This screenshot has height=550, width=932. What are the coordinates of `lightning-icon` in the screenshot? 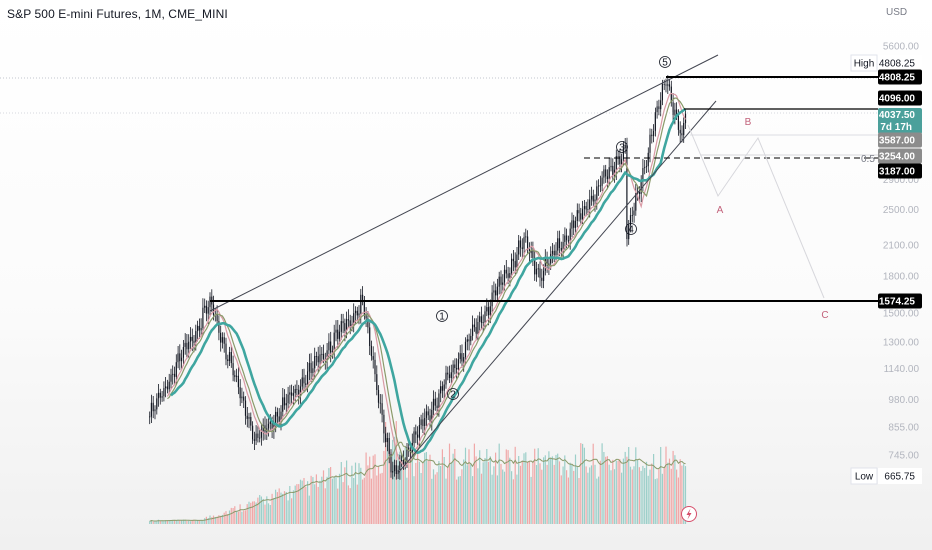 It's located at (689, 514).